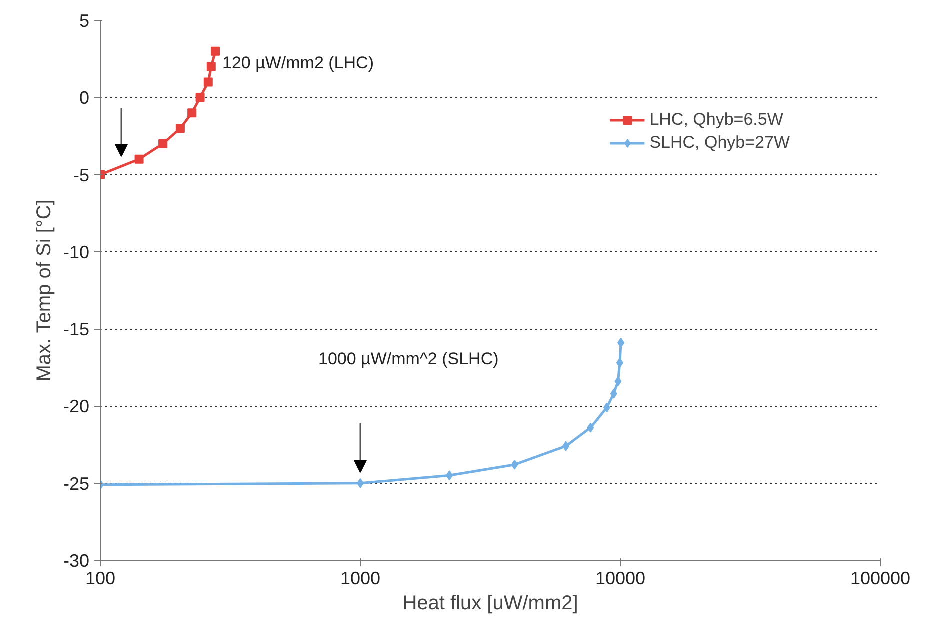 This screenshot has height=634, width=938. Describe the element at coordinates (490, 603) in the screenshot. I see `x-axis-title: Heat flux [uW/mm2]` at that location.